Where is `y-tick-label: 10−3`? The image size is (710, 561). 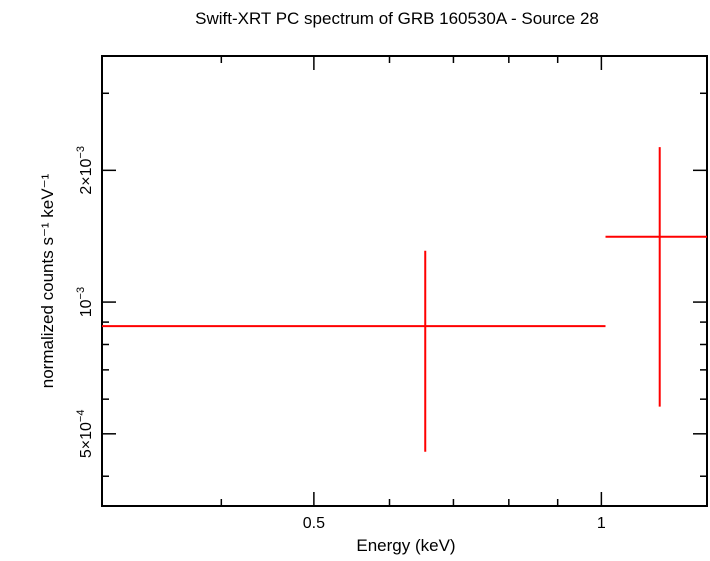 y-tick-label: 10−3 is located at coordinates (85, 302).